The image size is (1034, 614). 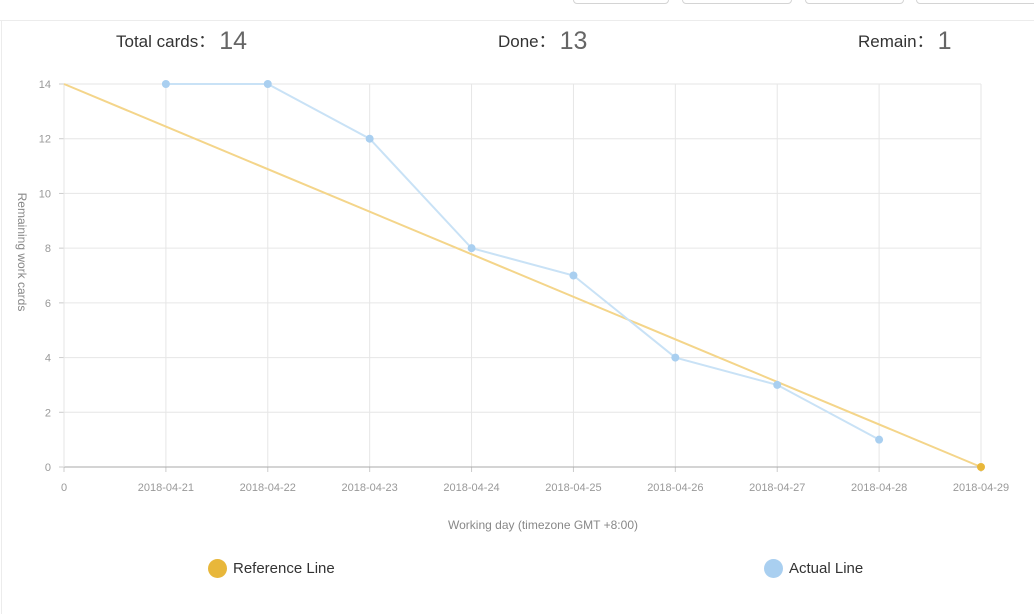 I want to click on legend-reference-marker, so click(x=217, y=568).